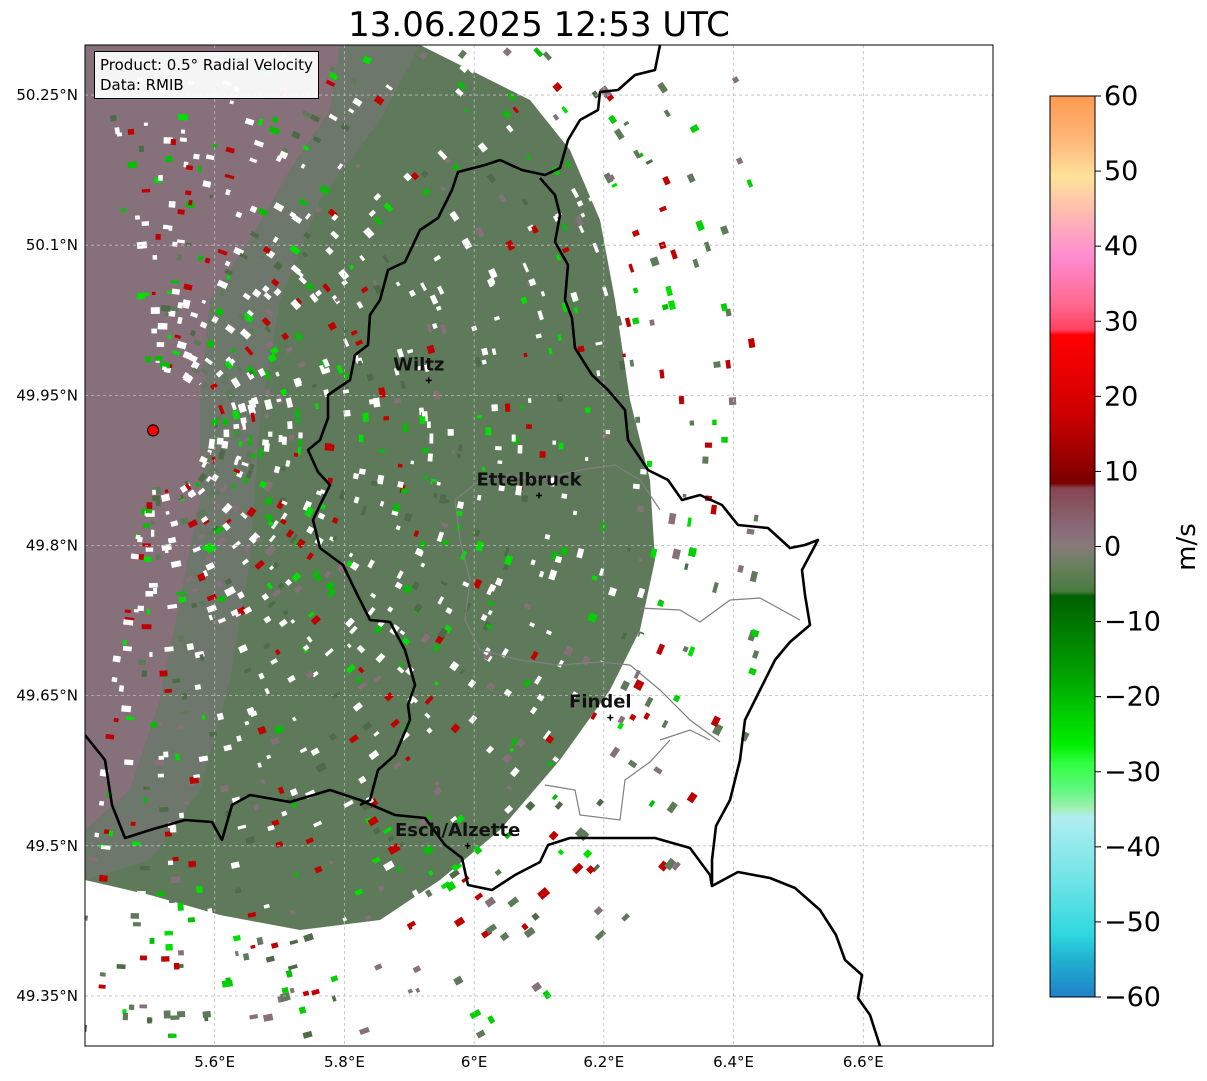  I want to click on colorbar-tick-label: 30, so click(1121, 321).